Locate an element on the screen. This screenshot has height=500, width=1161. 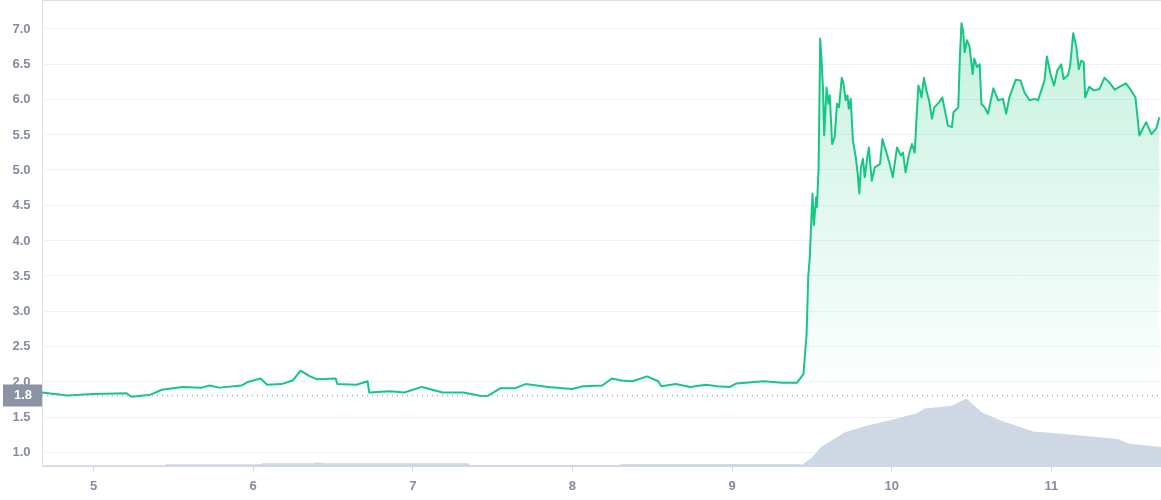
y-tick-label: 6.0 is located at coordinates (21, 99).